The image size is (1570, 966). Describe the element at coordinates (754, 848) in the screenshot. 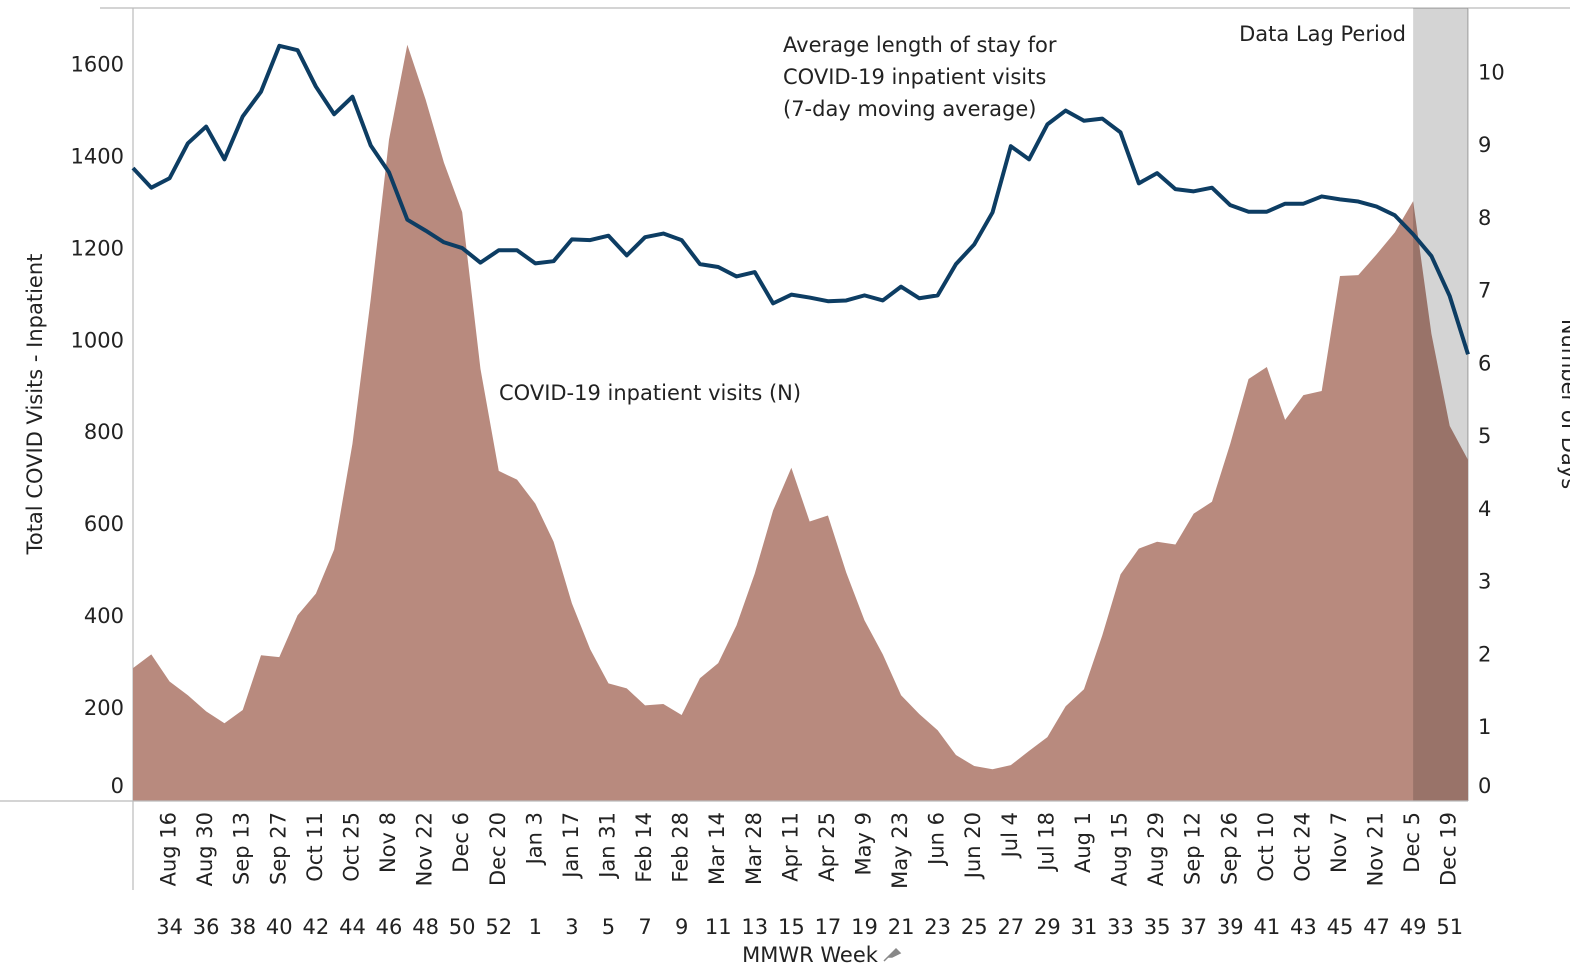

I see `x-tick-label: Mar 28` at that location.